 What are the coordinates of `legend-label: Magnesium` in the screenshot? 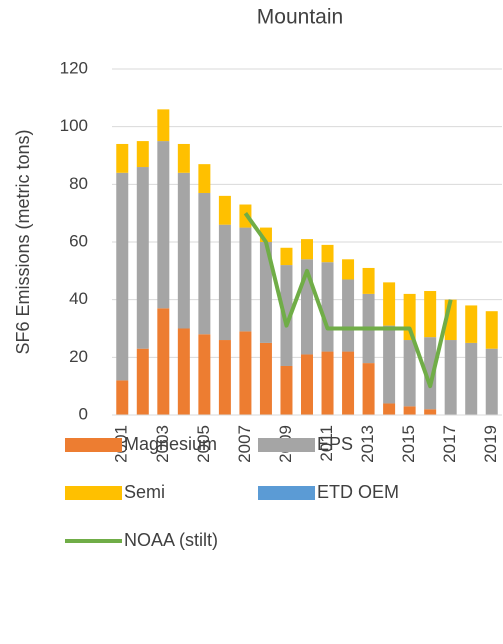 It's located at (170, 444).